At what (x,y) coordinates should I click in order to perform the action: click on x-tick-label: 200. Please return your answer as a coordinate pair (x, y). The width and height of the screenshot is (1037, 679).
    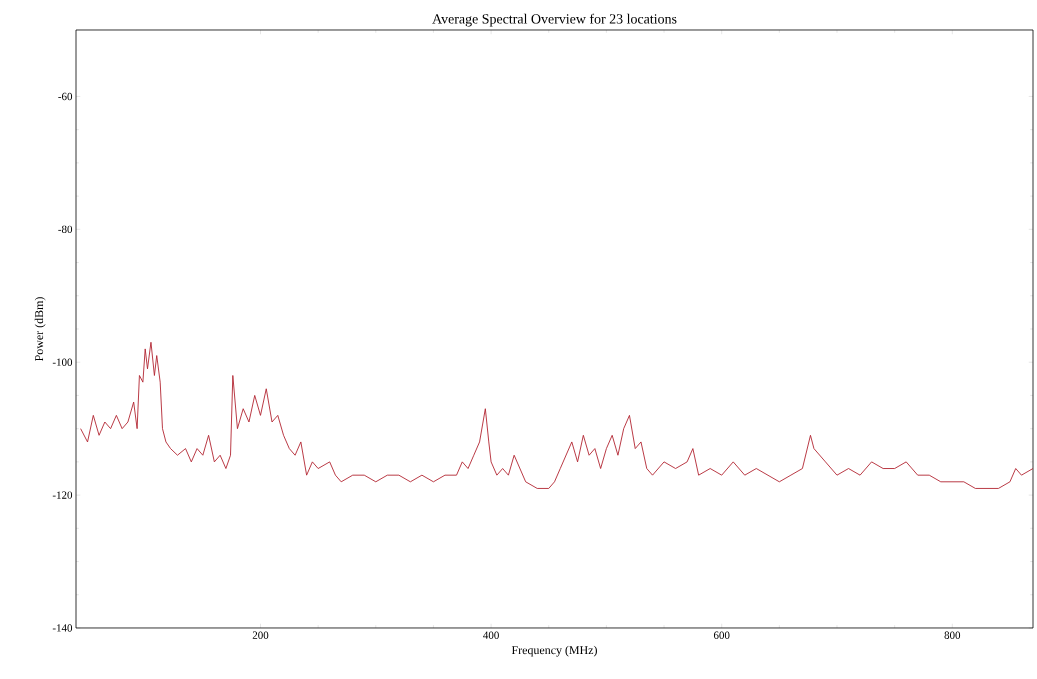
    Looking at the image, I should click on (260, 635).